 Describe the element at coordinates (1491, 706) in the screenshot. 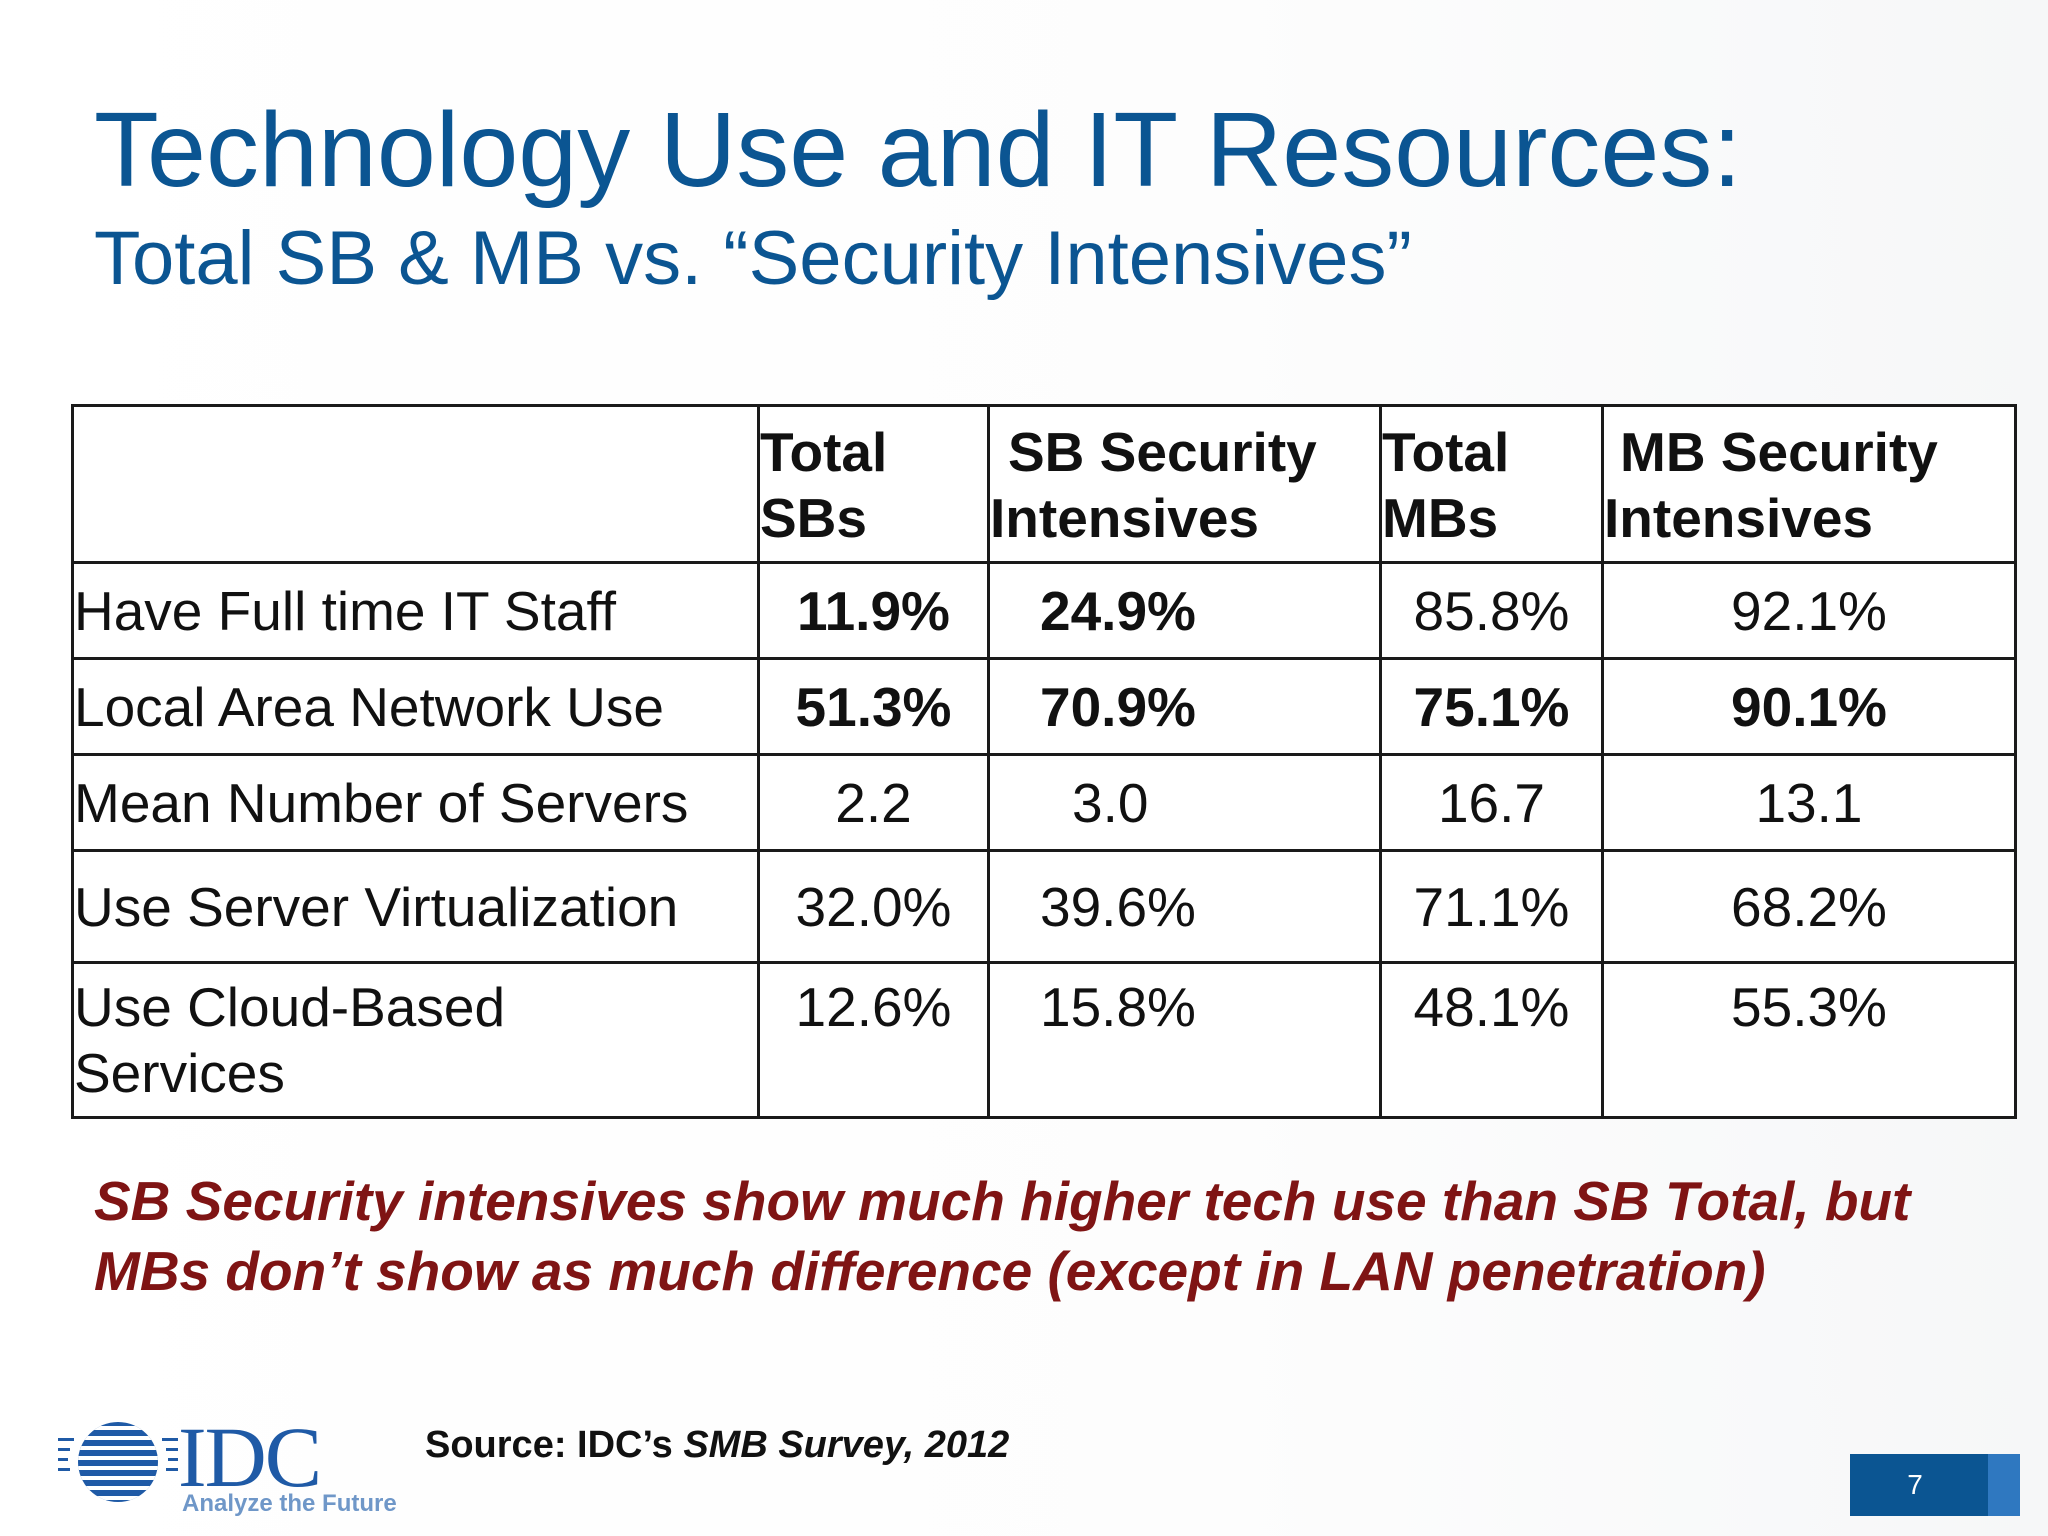

I see `table-cell: 75.1%` at that location.